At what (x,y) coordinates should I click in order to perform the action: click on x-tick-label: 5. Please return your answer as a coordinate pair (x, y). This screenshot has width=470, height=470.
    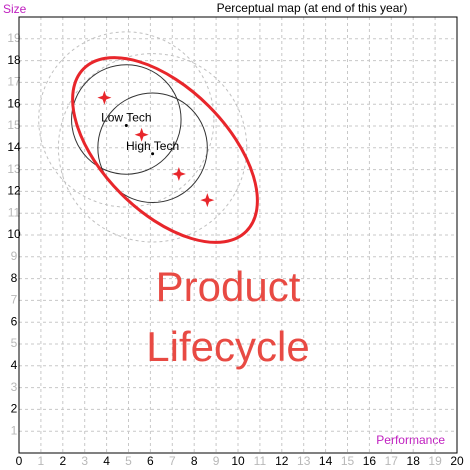
    Looking at the image, I should click on (128, 461).